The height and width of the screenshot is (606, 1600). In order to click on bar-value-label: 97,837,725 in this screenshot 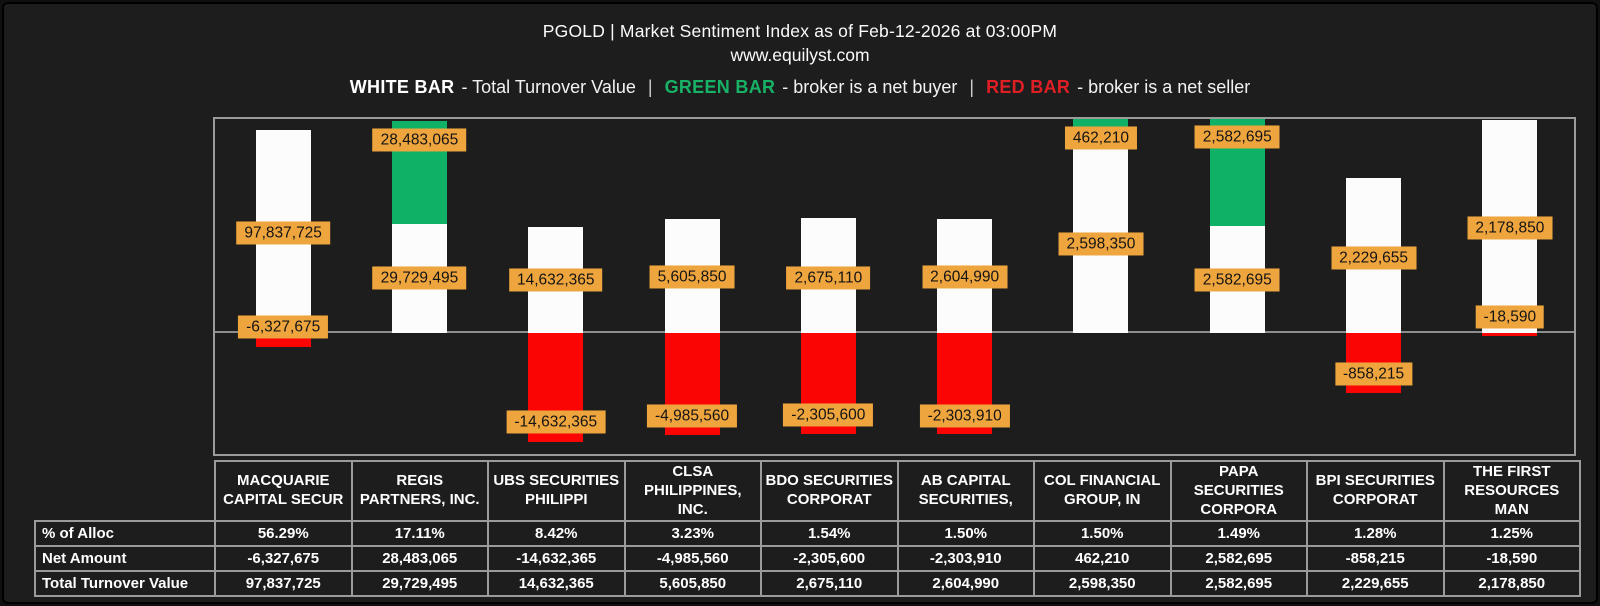, I will do `click(283, 233)`.